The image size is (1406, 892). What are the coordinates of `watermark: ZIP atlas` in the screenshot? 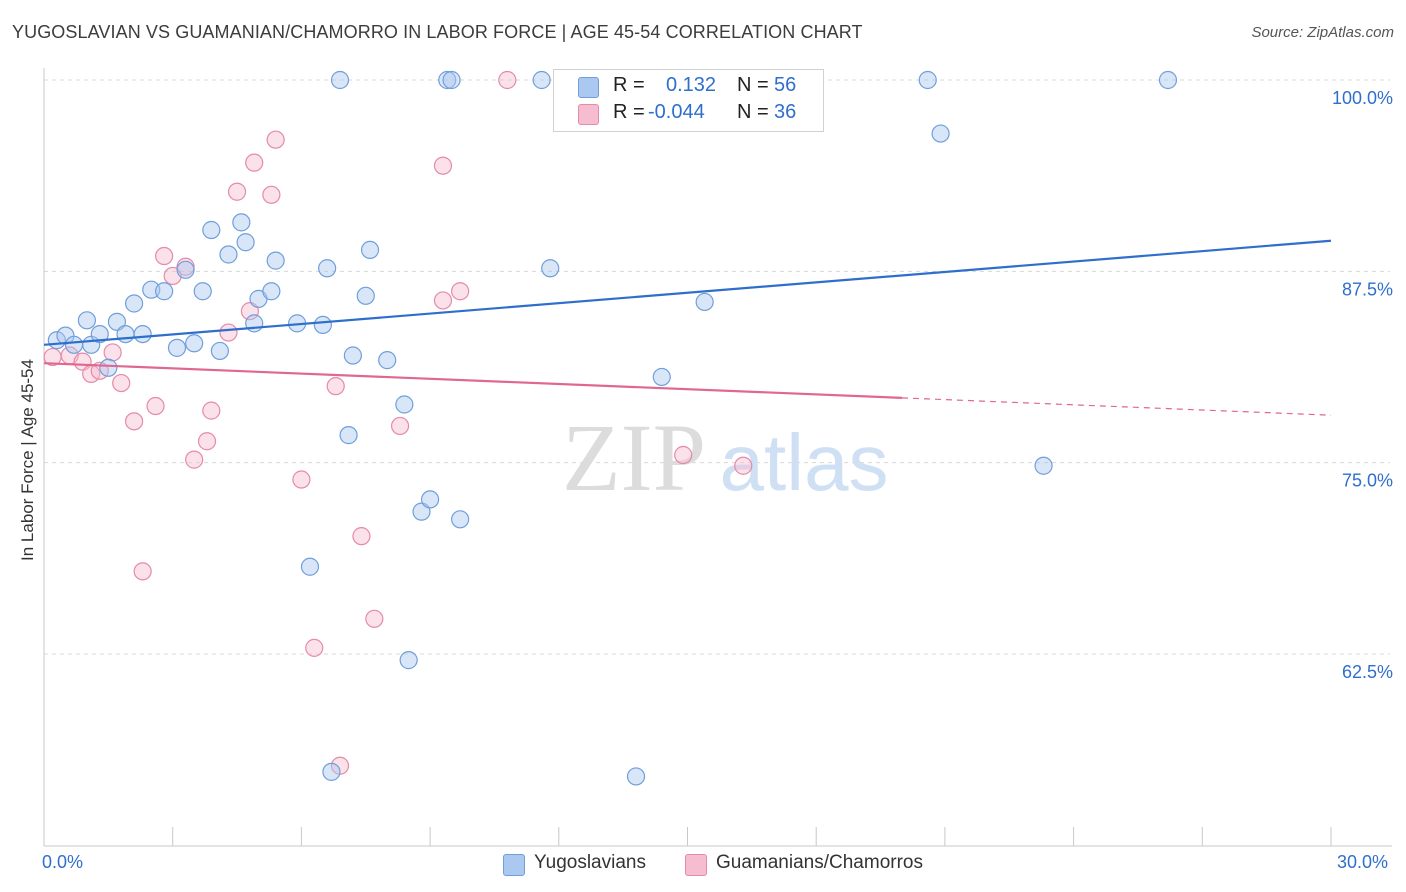 It's located at (725, 457).